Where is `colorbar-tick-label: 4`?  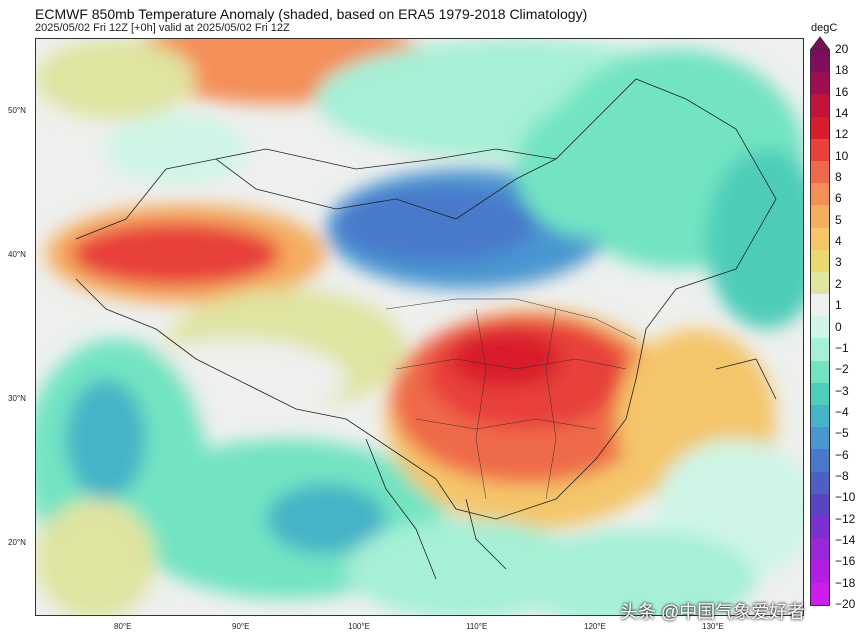 colorbar-tick-label: 4 is located at coordinates (838, 241).